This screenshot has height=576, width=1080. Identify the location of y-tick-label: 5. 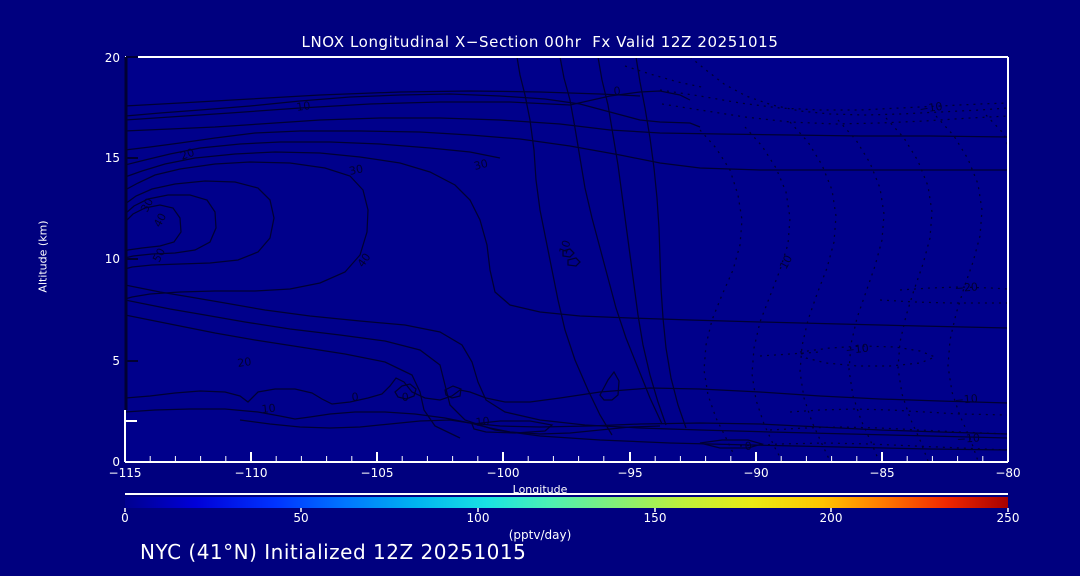
(116, 361).